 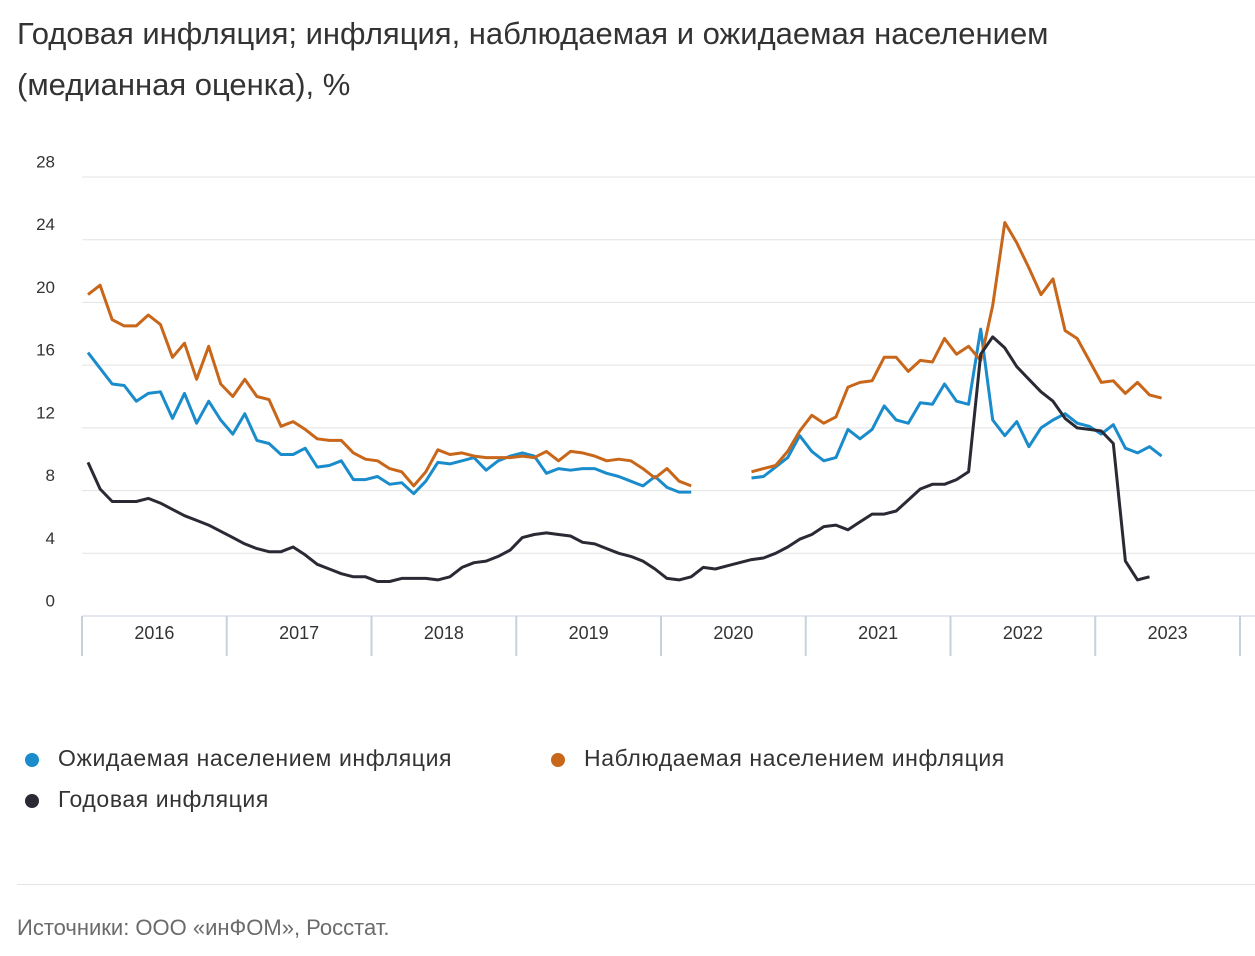 I want to click on divider, so click(x=636, y=884).